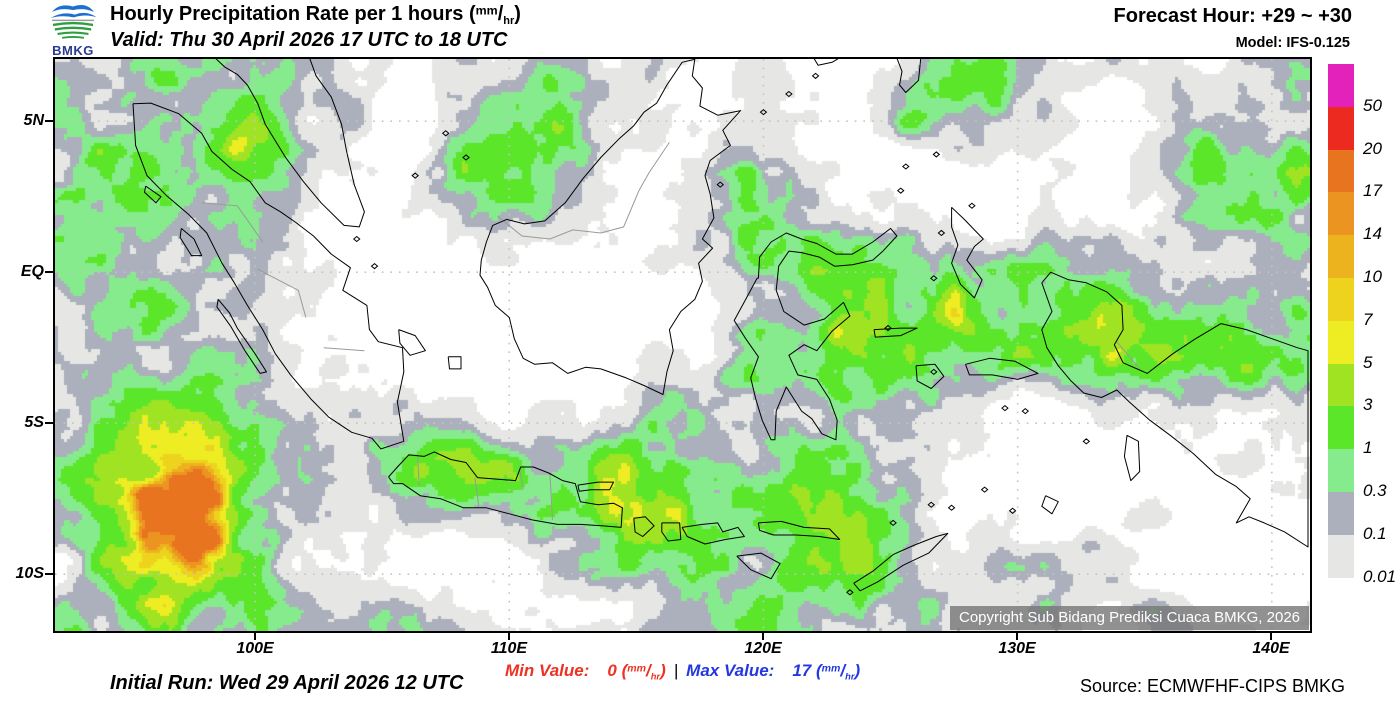 This screenshot has height=709, width=1400. Describe the element at coordinates (643, 671) in the screenshot. I see `min-unit: (mm/hr)` at that location.